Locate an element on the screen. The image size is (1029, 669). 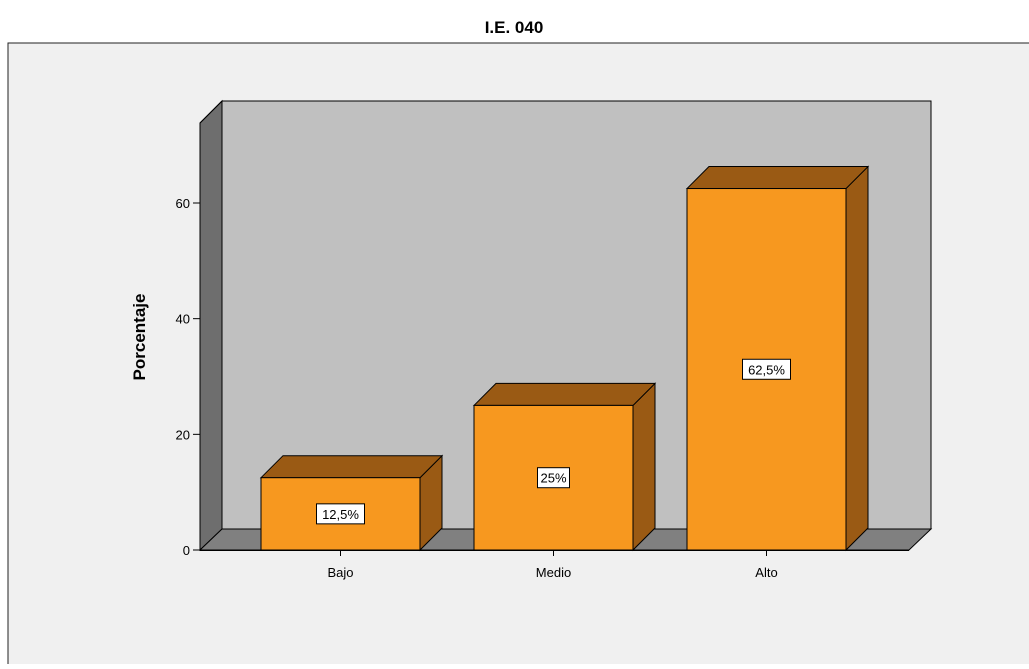
bar-medio: 25% is located at coordinates (564, 467).